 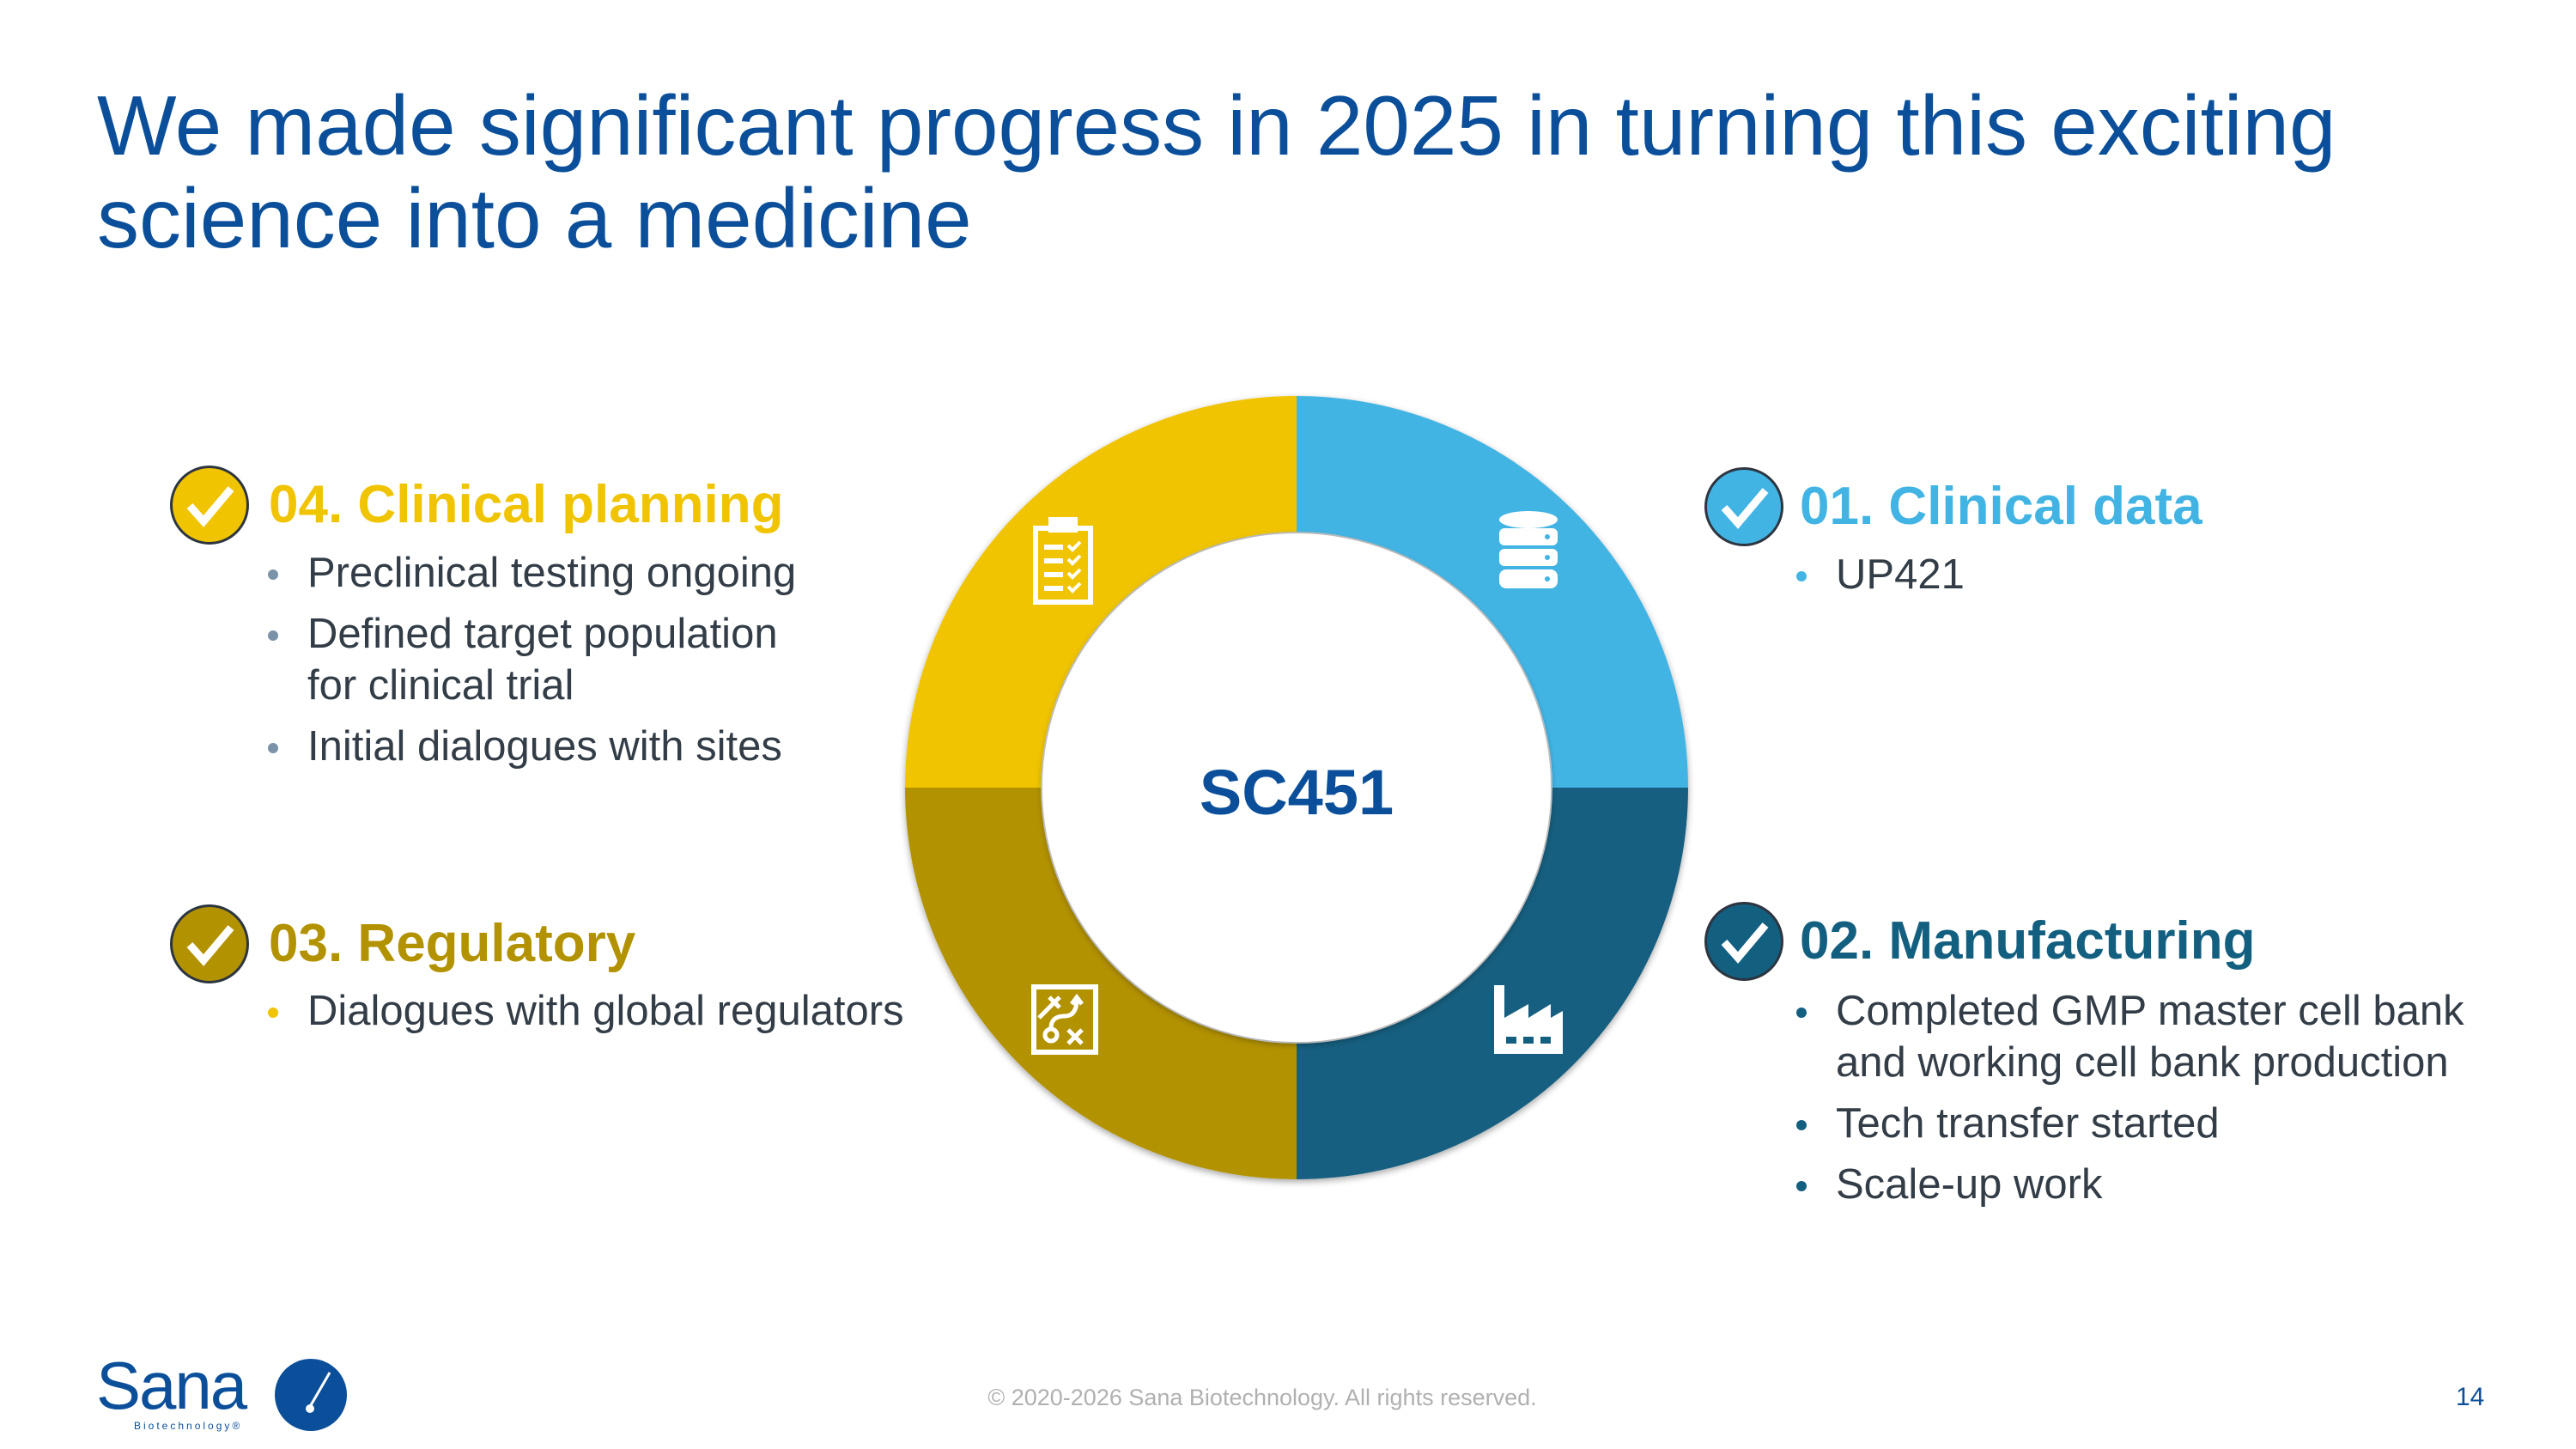 I want to click on center-label: SC451, so click(x=1297, y=792).